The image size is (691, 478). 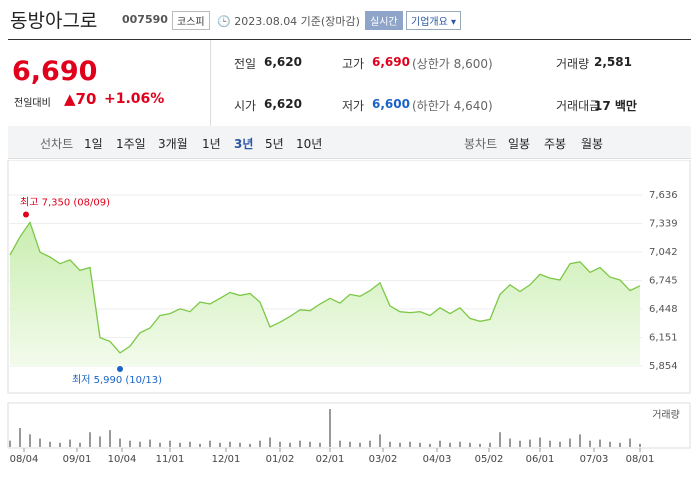 What do you see at coordinates (131, 144) in the screenshot?
I see `tab: 1주일` at bounding box center [131, 144].